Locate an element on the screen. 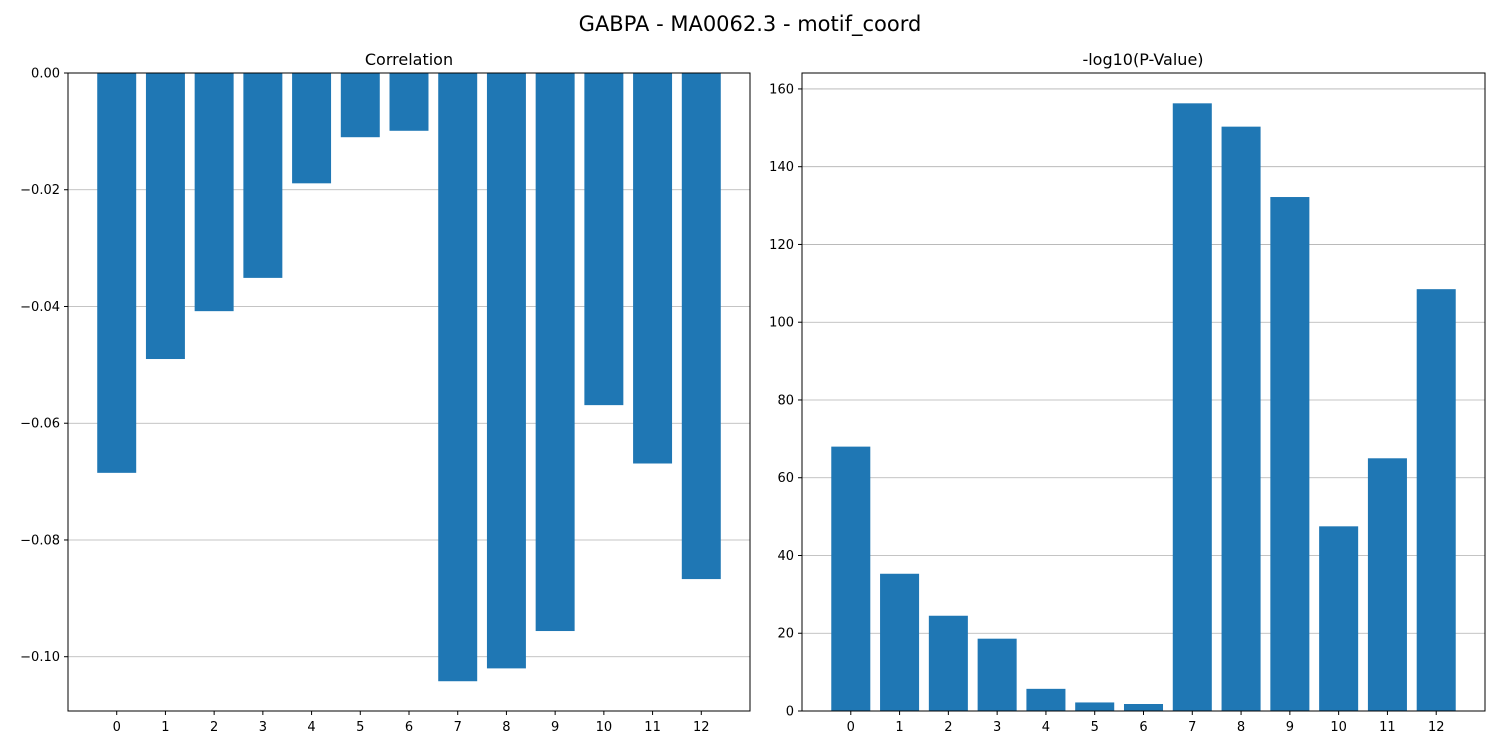 The image size is (1500, 750). correlation-xtick-label: 11 is located at coordinates (652, 727).